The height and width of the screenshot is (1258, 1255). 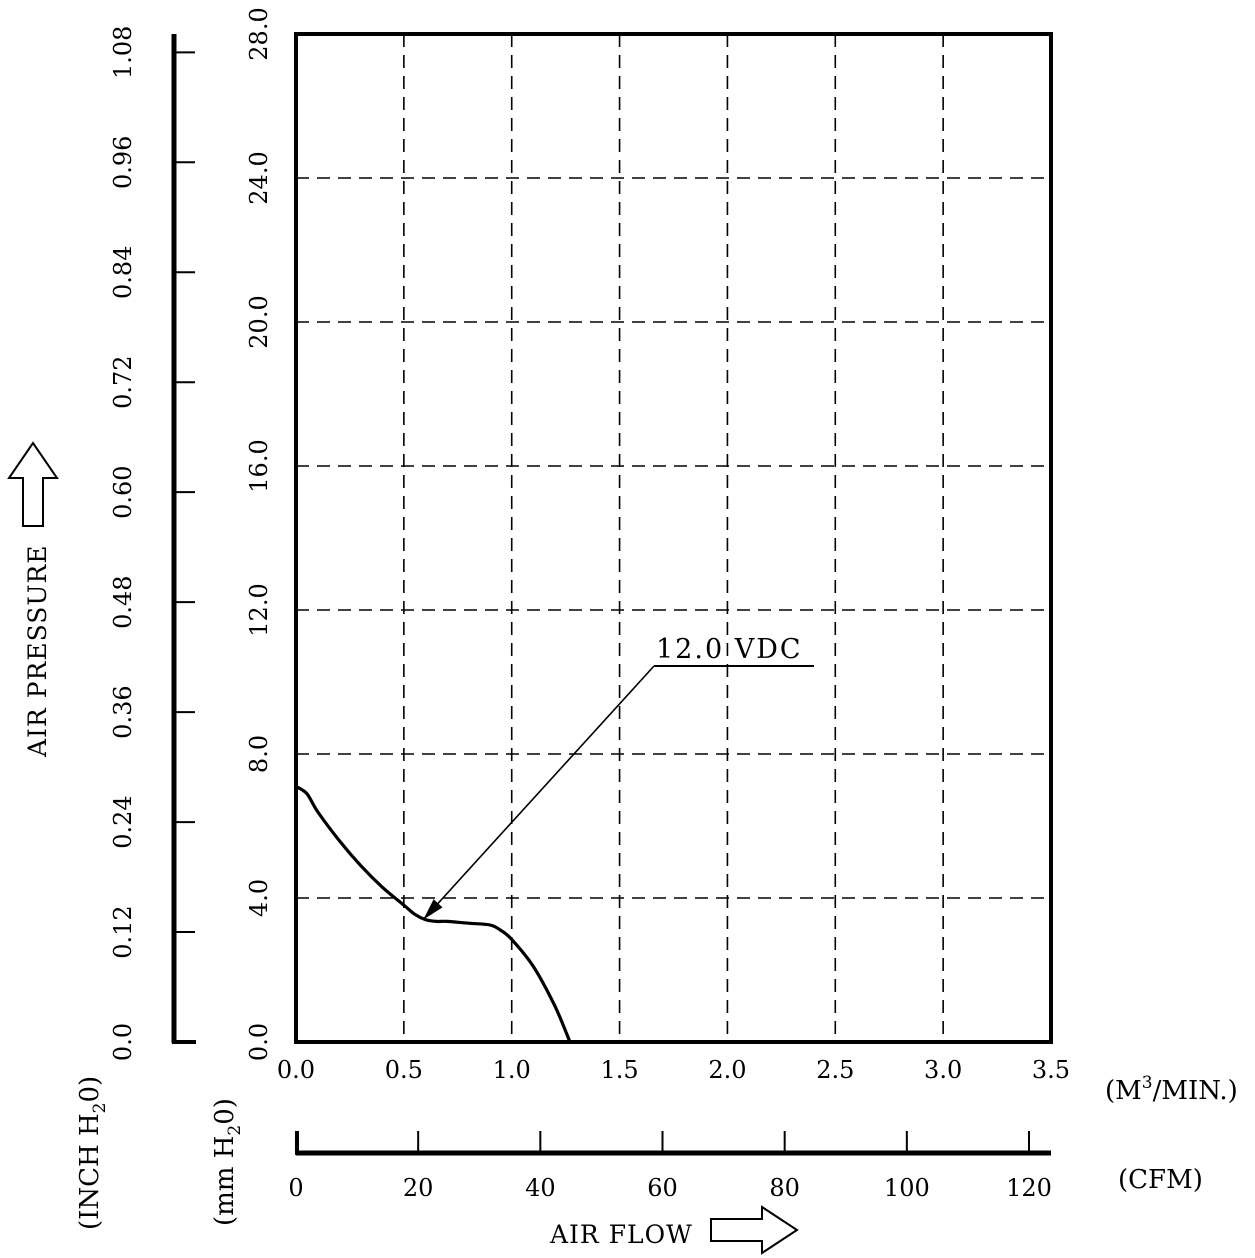 I want to click on x-unit-sup: 3, so click(x=1147, y=1083).